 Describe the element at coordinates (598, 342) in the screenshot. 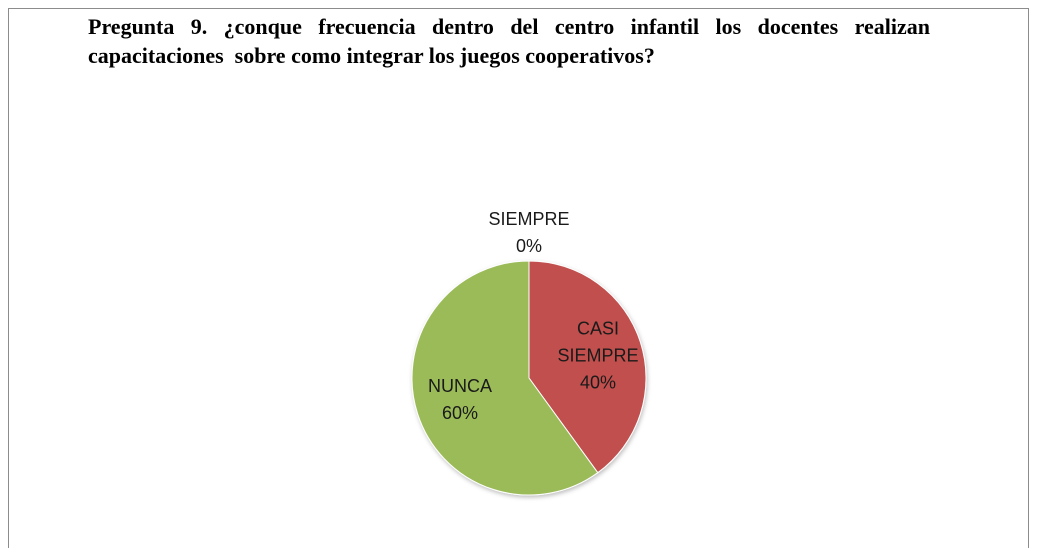

I see `category-label: CASI SIEMPRE` at that location.